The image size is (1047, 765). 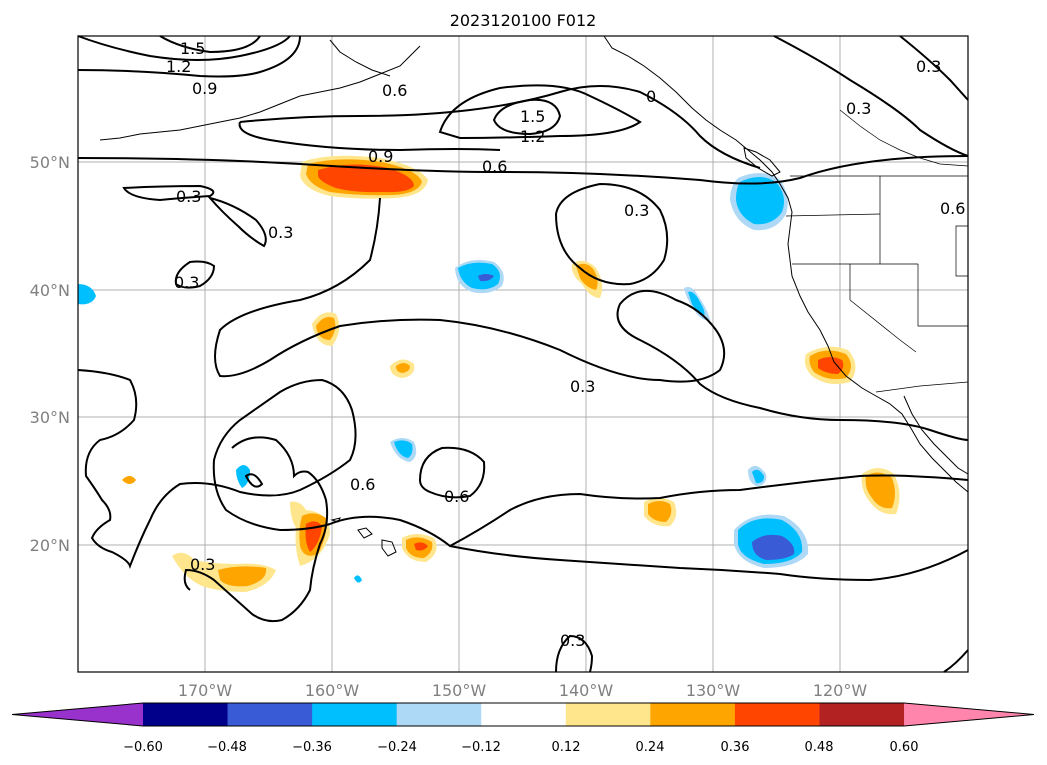 I want to click on colorbar-tick-label: −0.12, so click(x=481, y=747).